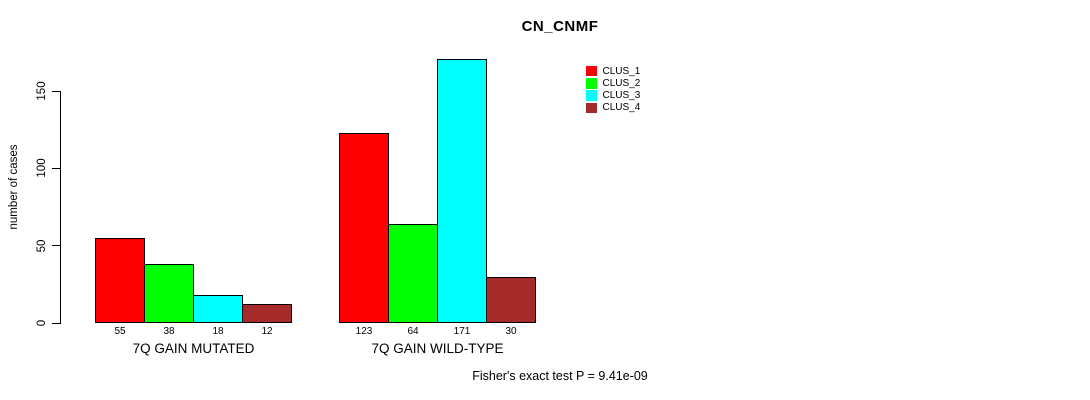 The width and height of the screenshot is (1090, 400). What do you see at coordinates (60, 207) in the screenshot?
I see `y-axis-line` at bounding box center [60, 207].